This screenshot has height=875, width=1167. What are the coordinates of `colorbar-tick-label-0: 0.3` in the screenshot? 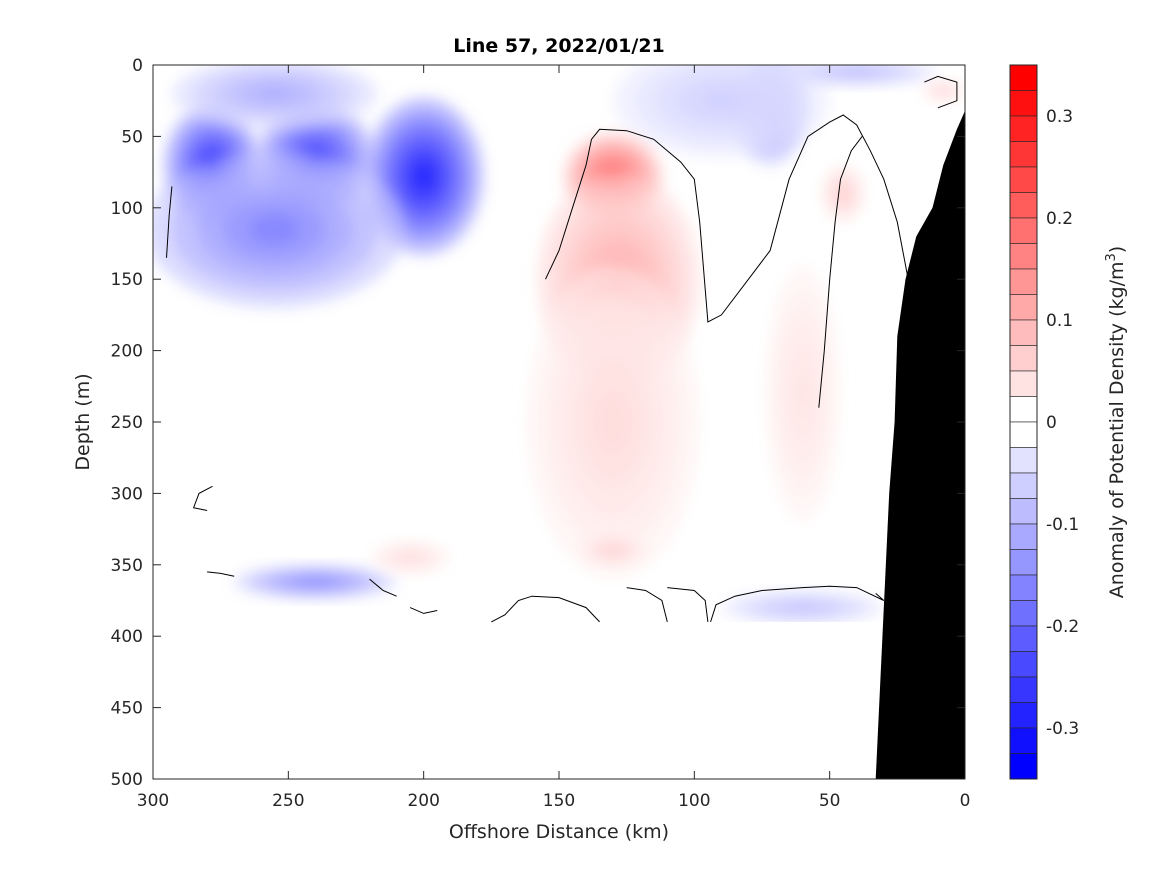 It's located at (1059, 117).